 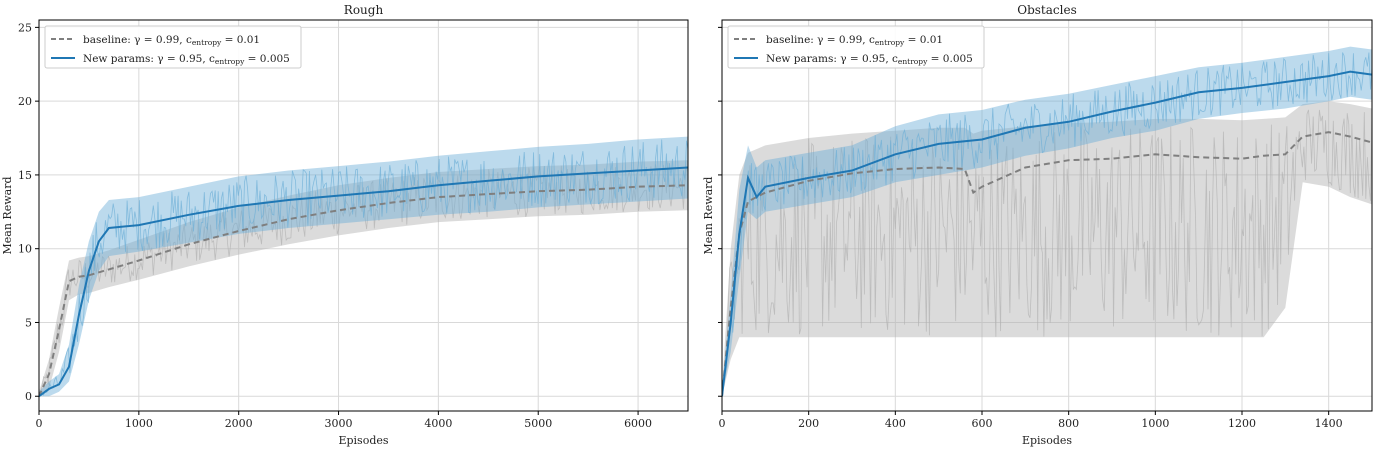 What do you see at coordinates (25, 101) in the screenshot?
I see `y-tick-label: 20` at bounding box center [25, 101].